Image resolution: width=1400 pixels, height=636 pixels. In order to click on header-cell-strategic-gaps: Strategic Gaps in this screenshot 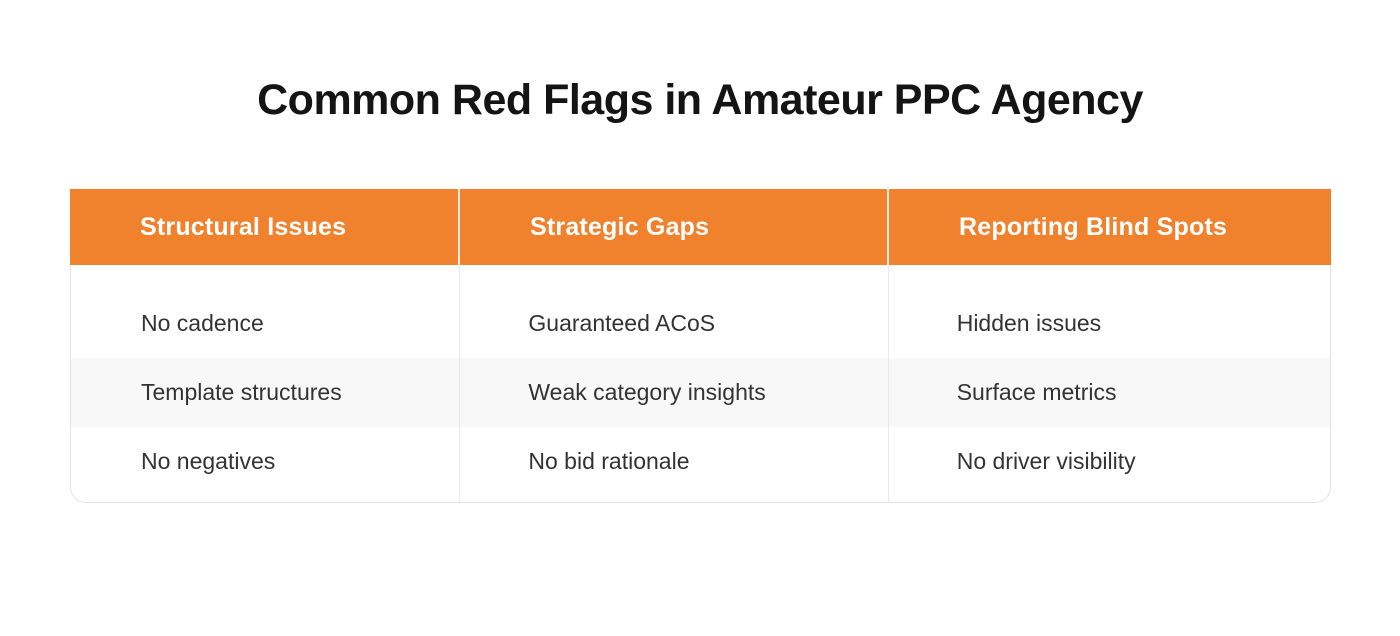, I will do `click(672, 227)`.